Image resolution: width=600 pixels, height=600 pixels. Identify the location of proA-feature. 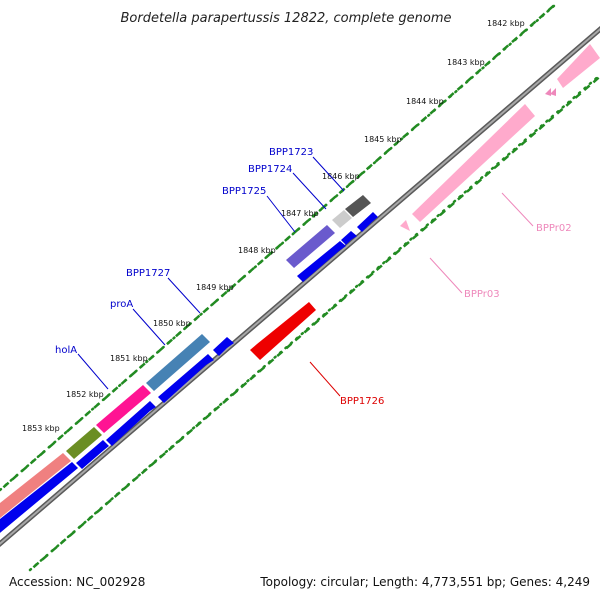
(123, 409).